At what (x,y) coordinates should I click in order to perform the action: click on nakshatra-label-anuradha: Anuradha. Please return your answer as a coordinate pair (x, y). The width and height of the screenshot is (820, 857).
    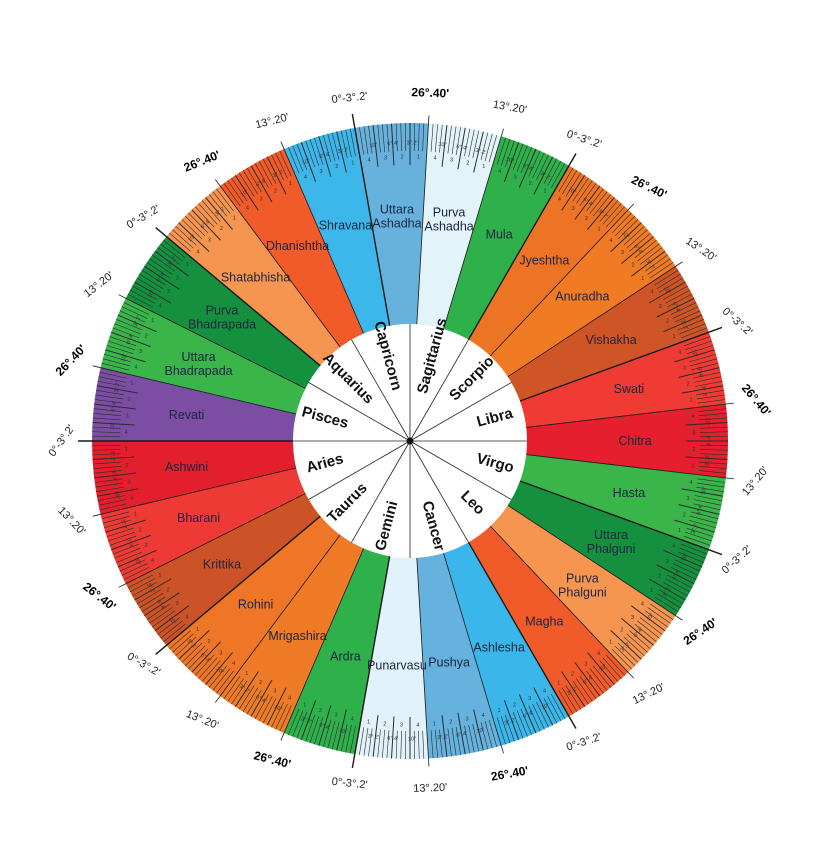
    Looking at the image, I should click on (582, 296).